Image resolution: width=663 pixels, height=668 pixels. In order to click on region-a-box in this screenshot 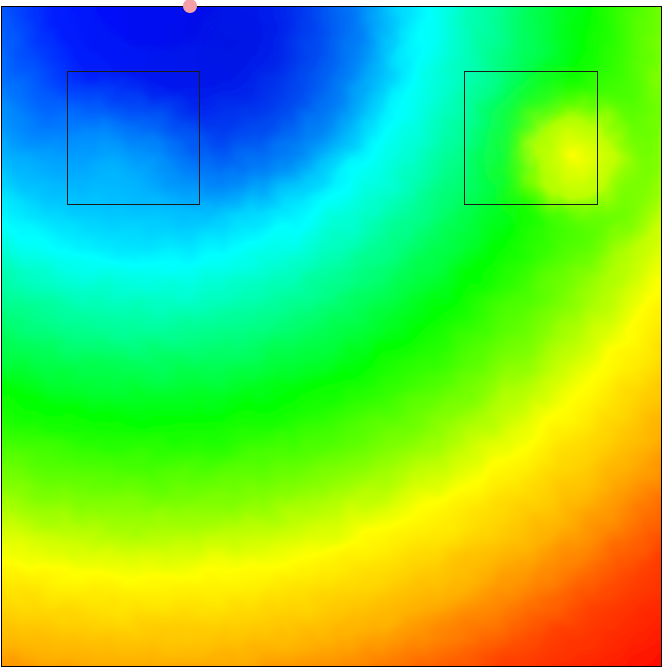, I will do `click(133, 138)`.